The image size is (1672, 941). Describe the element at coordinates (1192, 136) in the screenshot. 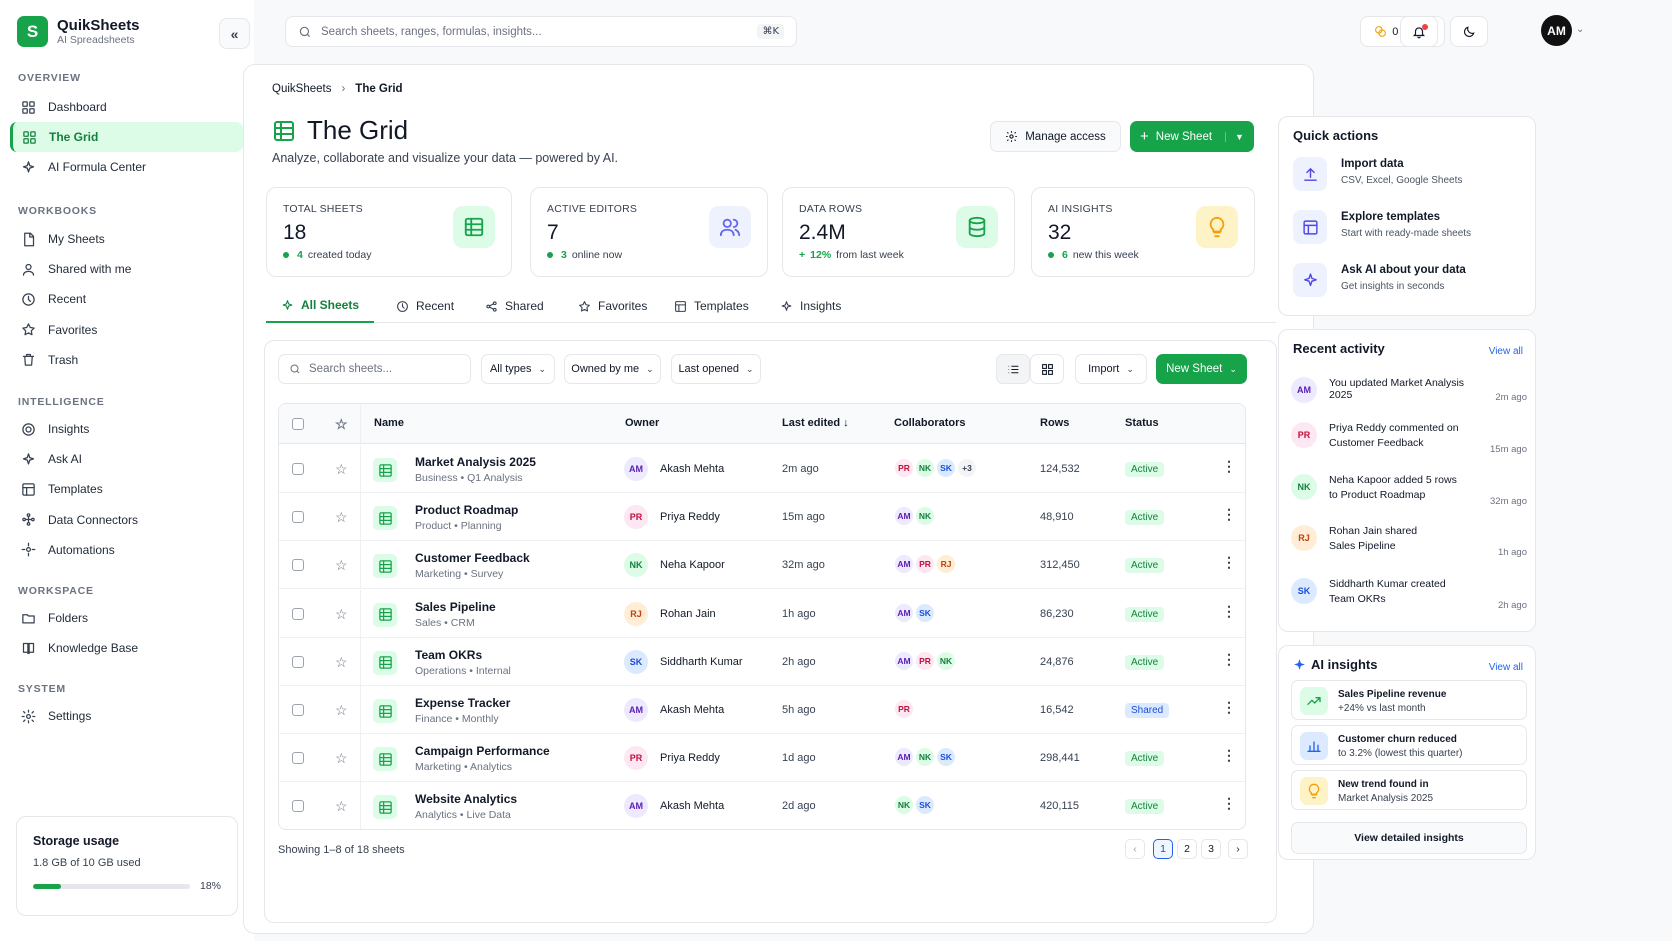

I see `new-sheet-button: + New Sheet ▼` at that location.